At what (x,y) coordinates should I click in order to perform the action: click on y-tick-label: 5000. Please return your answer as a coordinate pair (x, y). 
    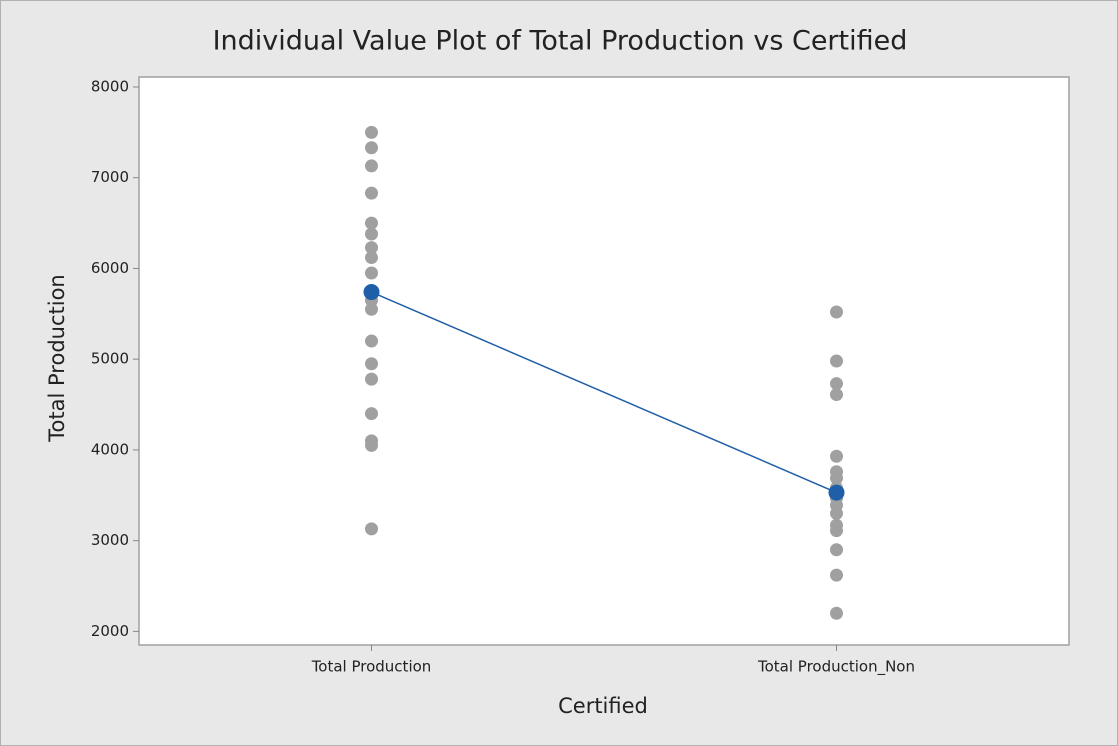
    Looking at the image, I should click on (110, 359).